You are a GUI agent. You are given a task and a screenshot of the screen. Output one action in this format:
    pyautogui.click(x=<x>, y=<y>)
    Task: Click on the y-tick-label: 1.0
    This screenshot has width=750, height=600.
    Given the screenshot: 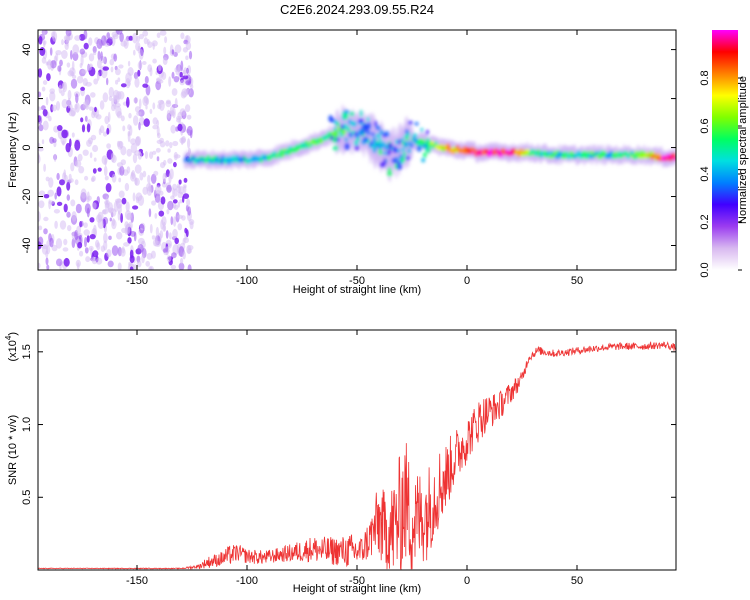 What is the action you would take?
    pyautogui.click(x=27, y=424)
    